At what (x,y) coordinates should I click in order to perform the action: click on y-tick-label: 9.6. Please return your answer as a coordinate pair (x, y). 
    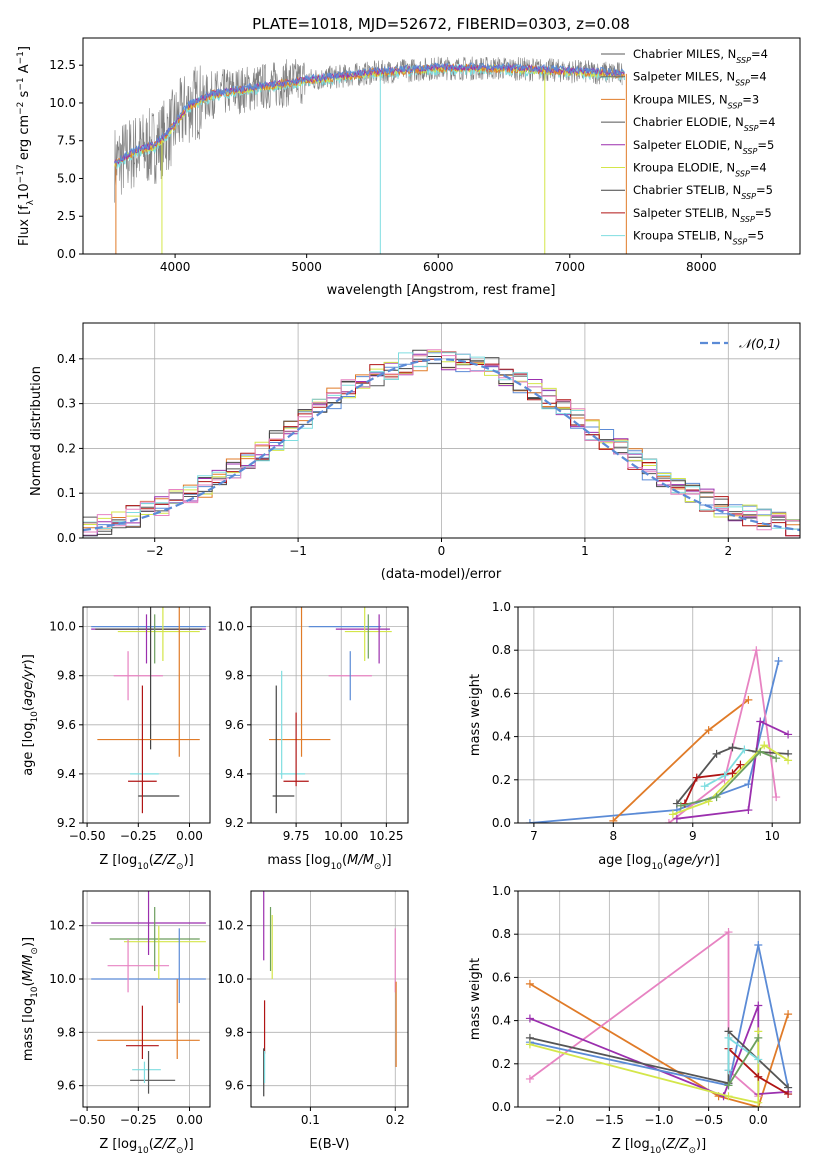
    Looking at the image, I should click on (234, 1086).